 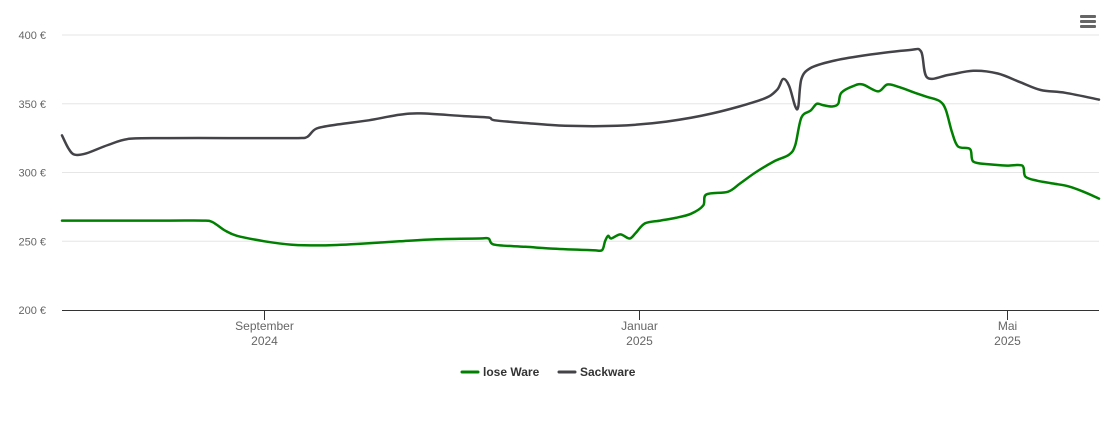 I want to click on y-tick-label: 400 €, so click(x=32, y=36).